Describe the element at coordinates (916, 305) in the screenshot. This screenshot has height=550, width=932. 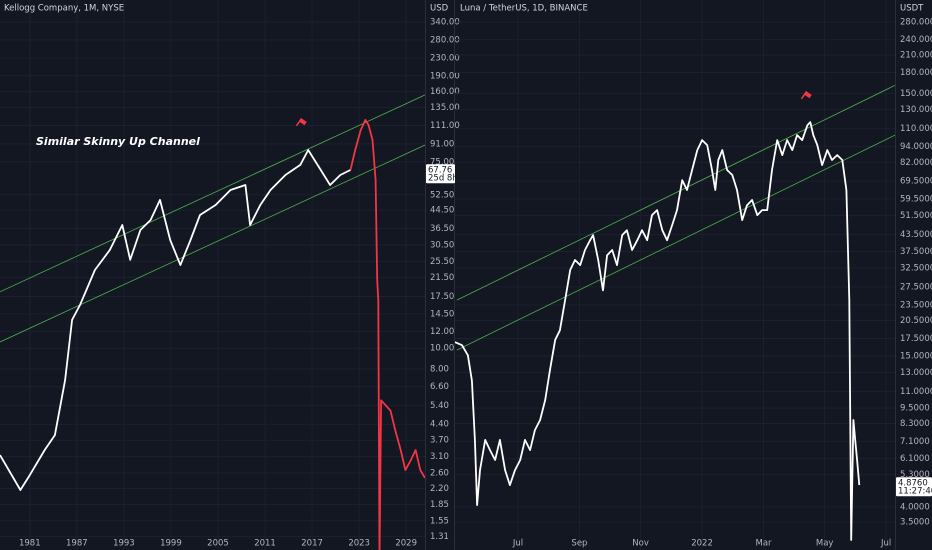
I see `y-tick-label: 23.5000` at that location.